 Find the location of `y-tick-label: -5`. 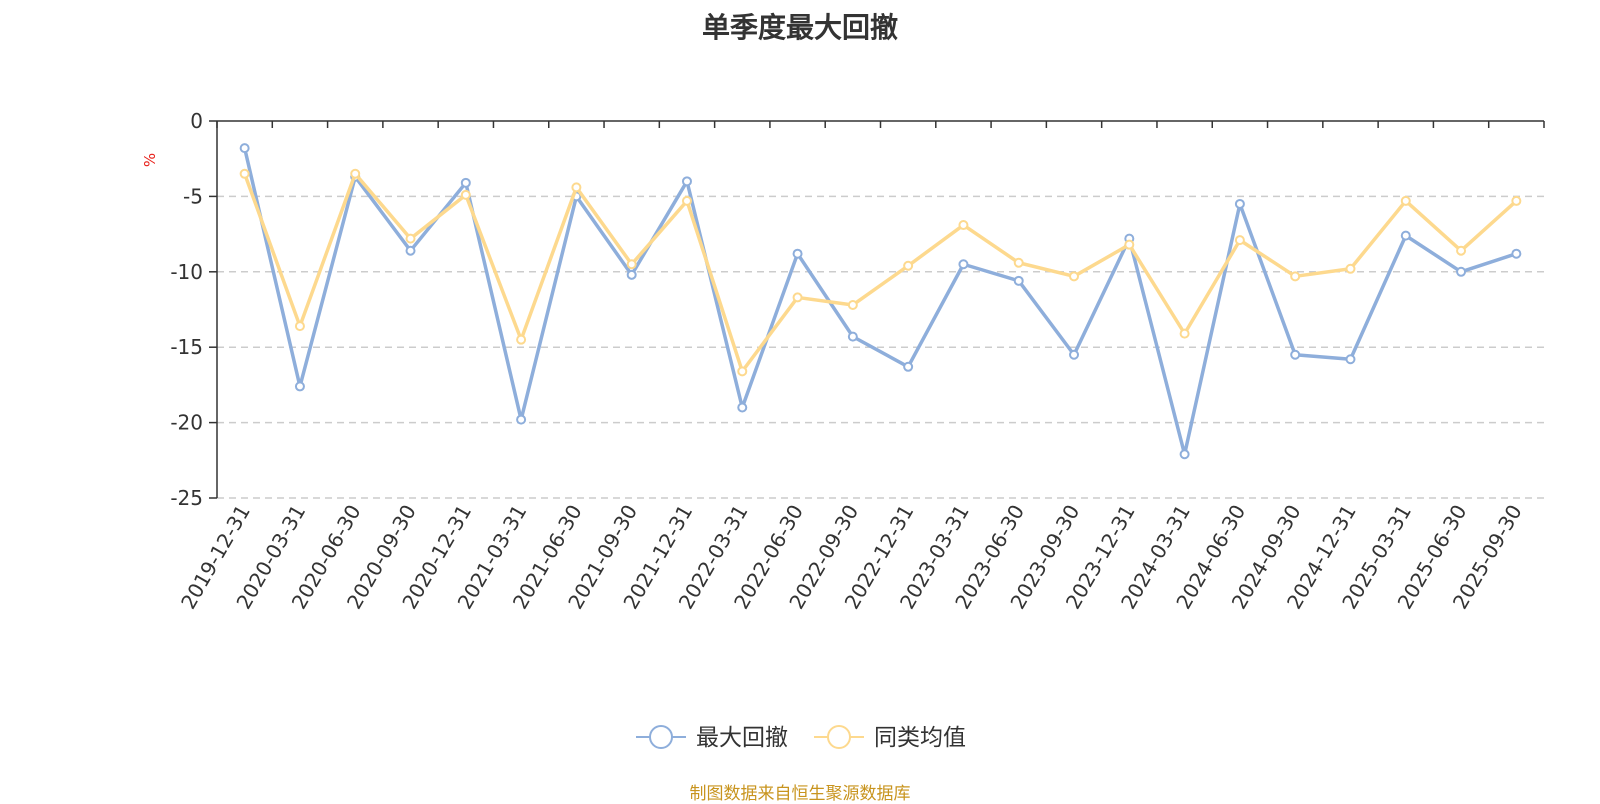

y-tick-label: -5 is located at coordinates (193, 196).